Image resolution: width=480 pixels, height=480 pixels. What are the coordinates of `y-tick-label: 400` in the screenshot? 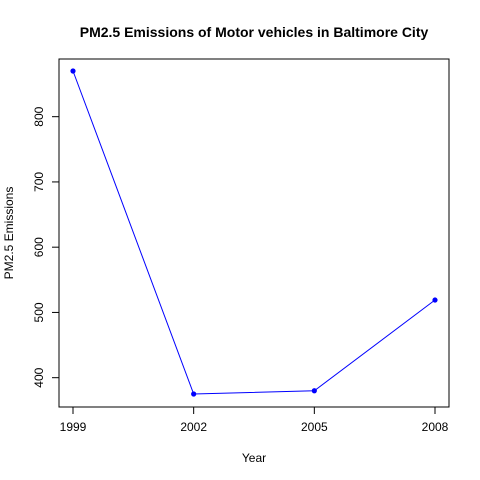 It's located at (39, 377).